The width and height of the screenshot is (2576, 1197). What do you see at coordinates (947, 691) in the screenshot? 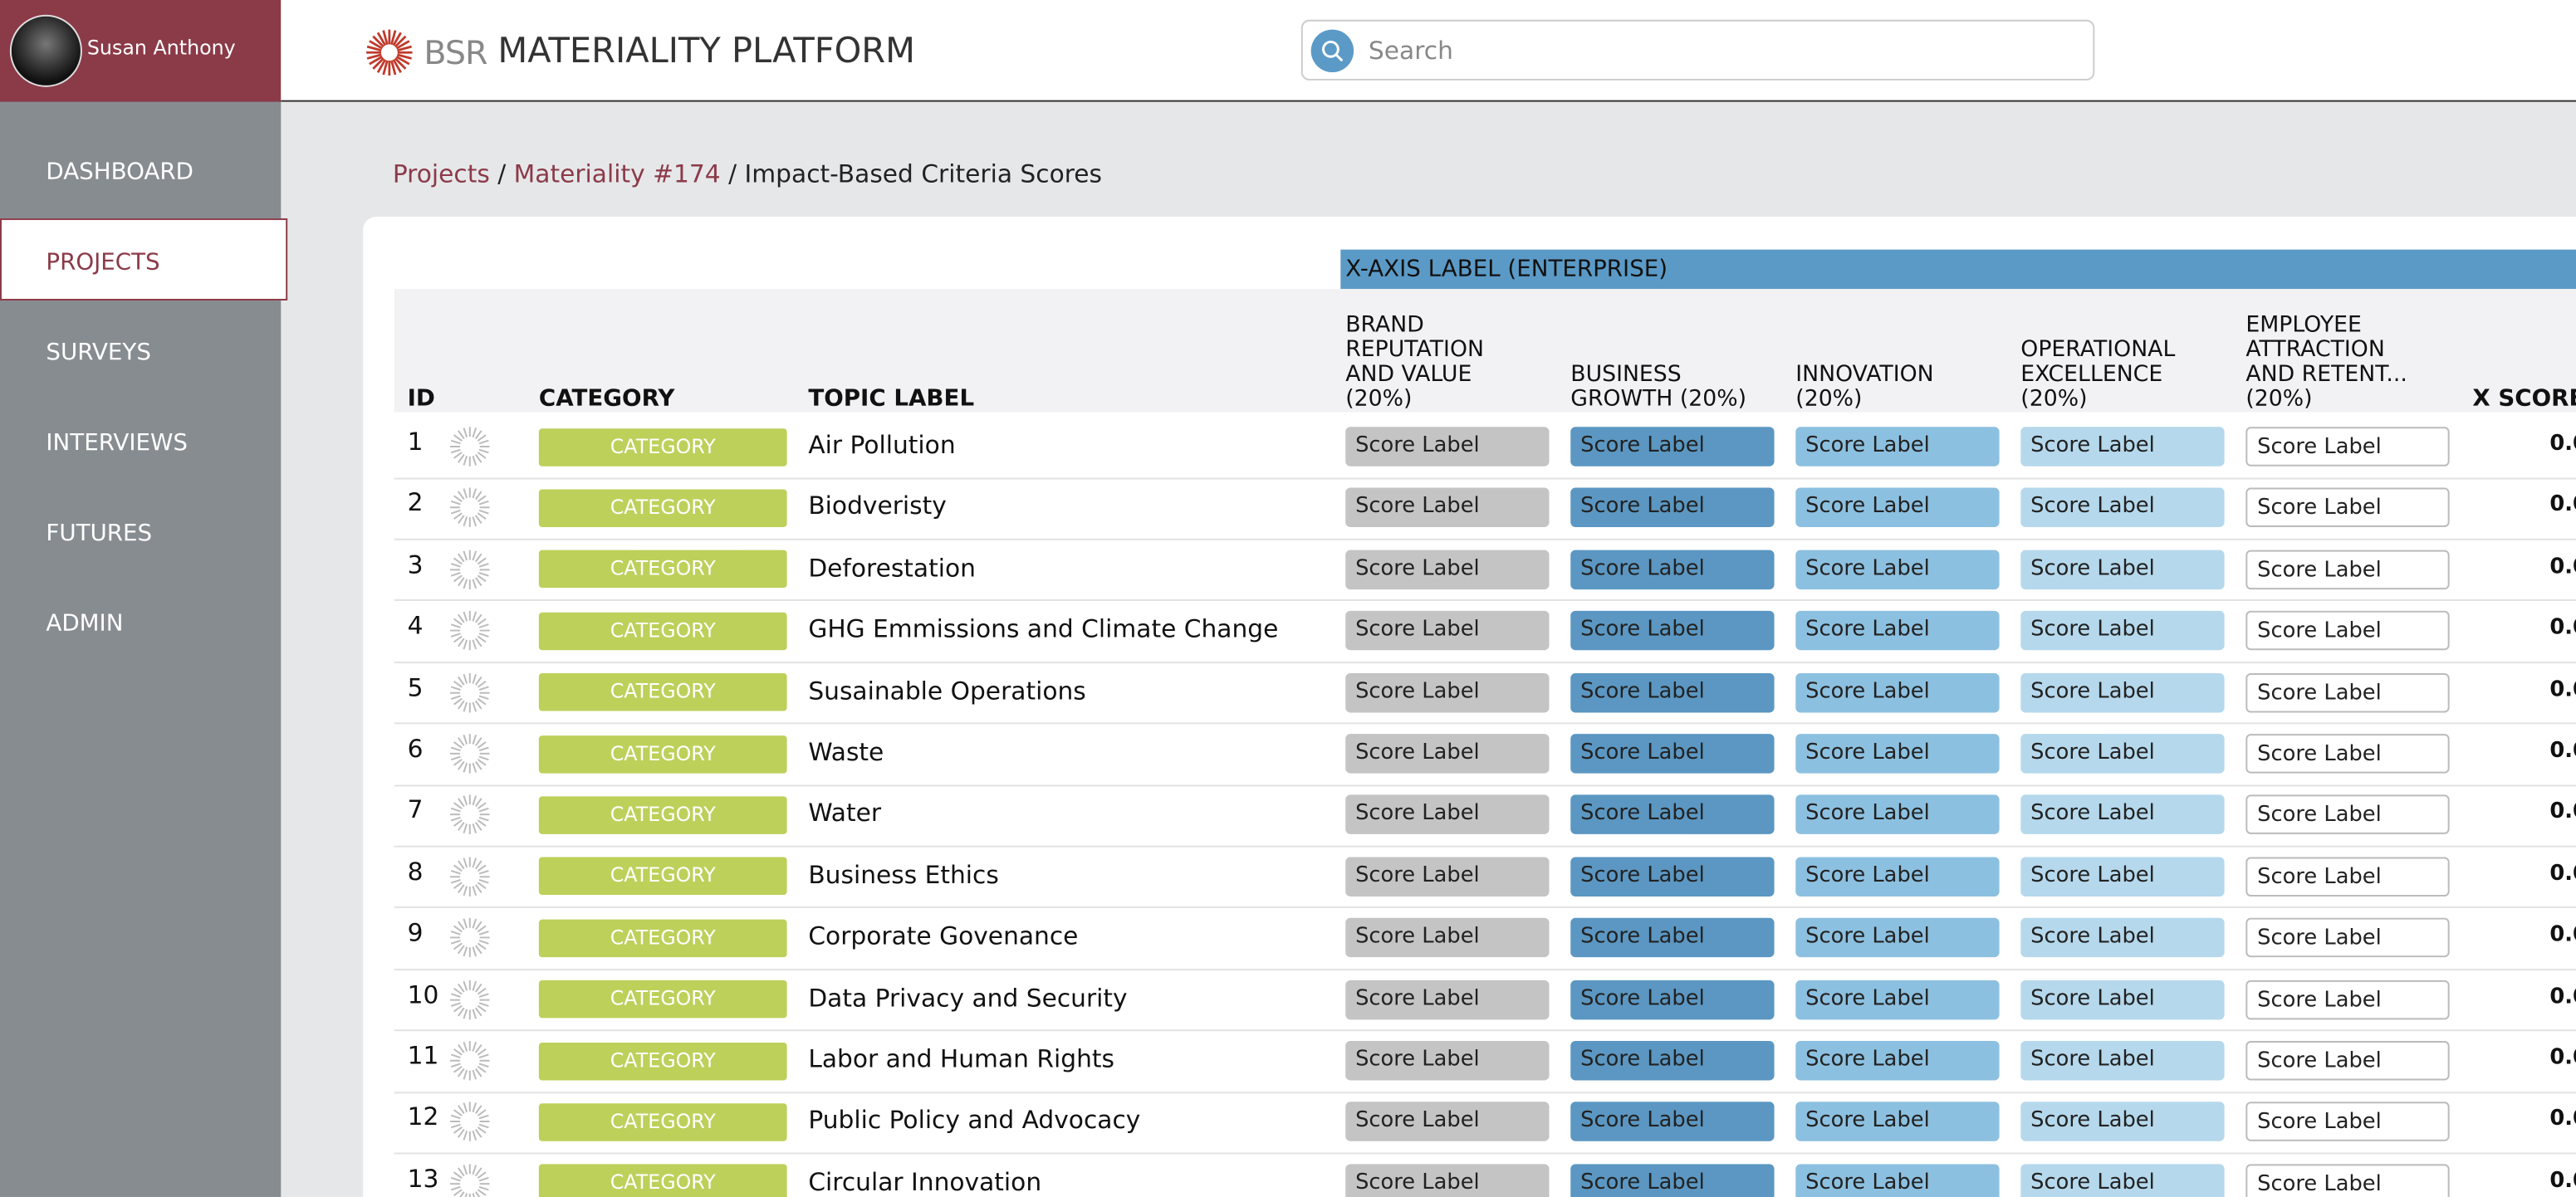
I see `topic-label: Susainable Operations` at bounding box center [947, 691].